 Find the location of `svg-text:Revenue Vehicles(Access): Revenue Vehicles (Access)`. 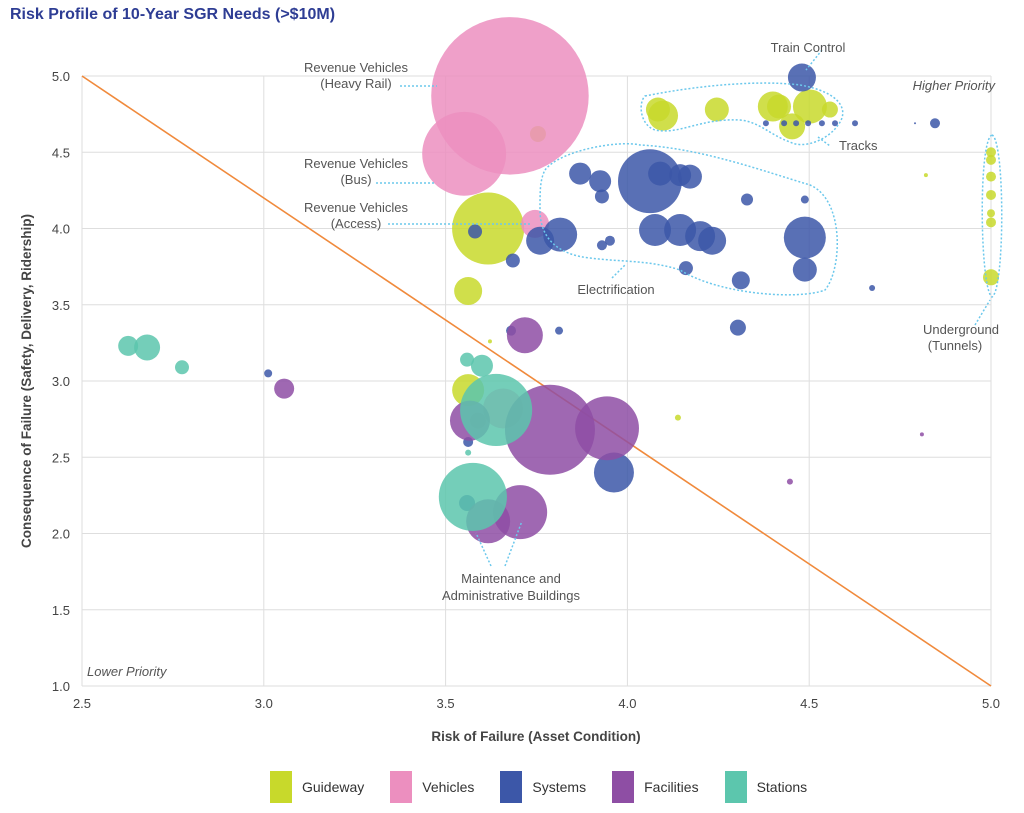

svg-text:Revenue Vehicles(Access): Revenue Vehicles (Access) is located at coordinates (356, 215).